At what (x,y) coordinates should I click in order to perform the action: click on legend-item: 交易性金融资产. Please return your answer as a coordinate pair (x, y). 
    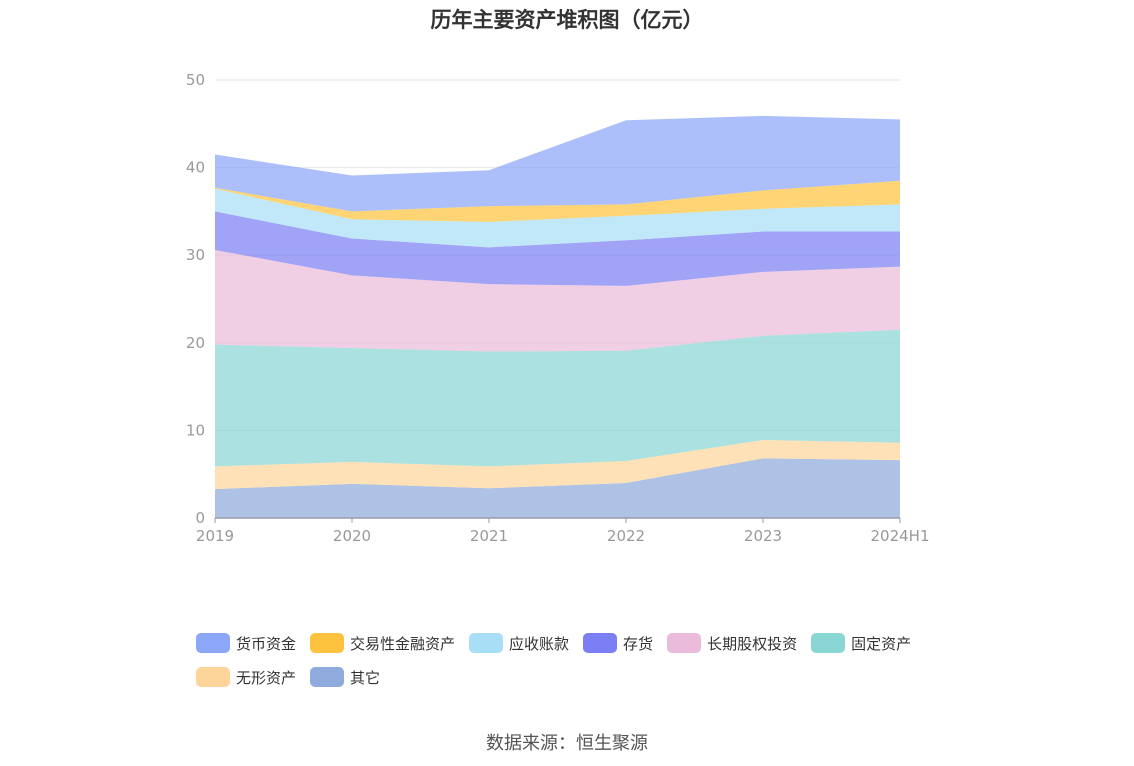
    Looking at the image, I should click on (382, 643).